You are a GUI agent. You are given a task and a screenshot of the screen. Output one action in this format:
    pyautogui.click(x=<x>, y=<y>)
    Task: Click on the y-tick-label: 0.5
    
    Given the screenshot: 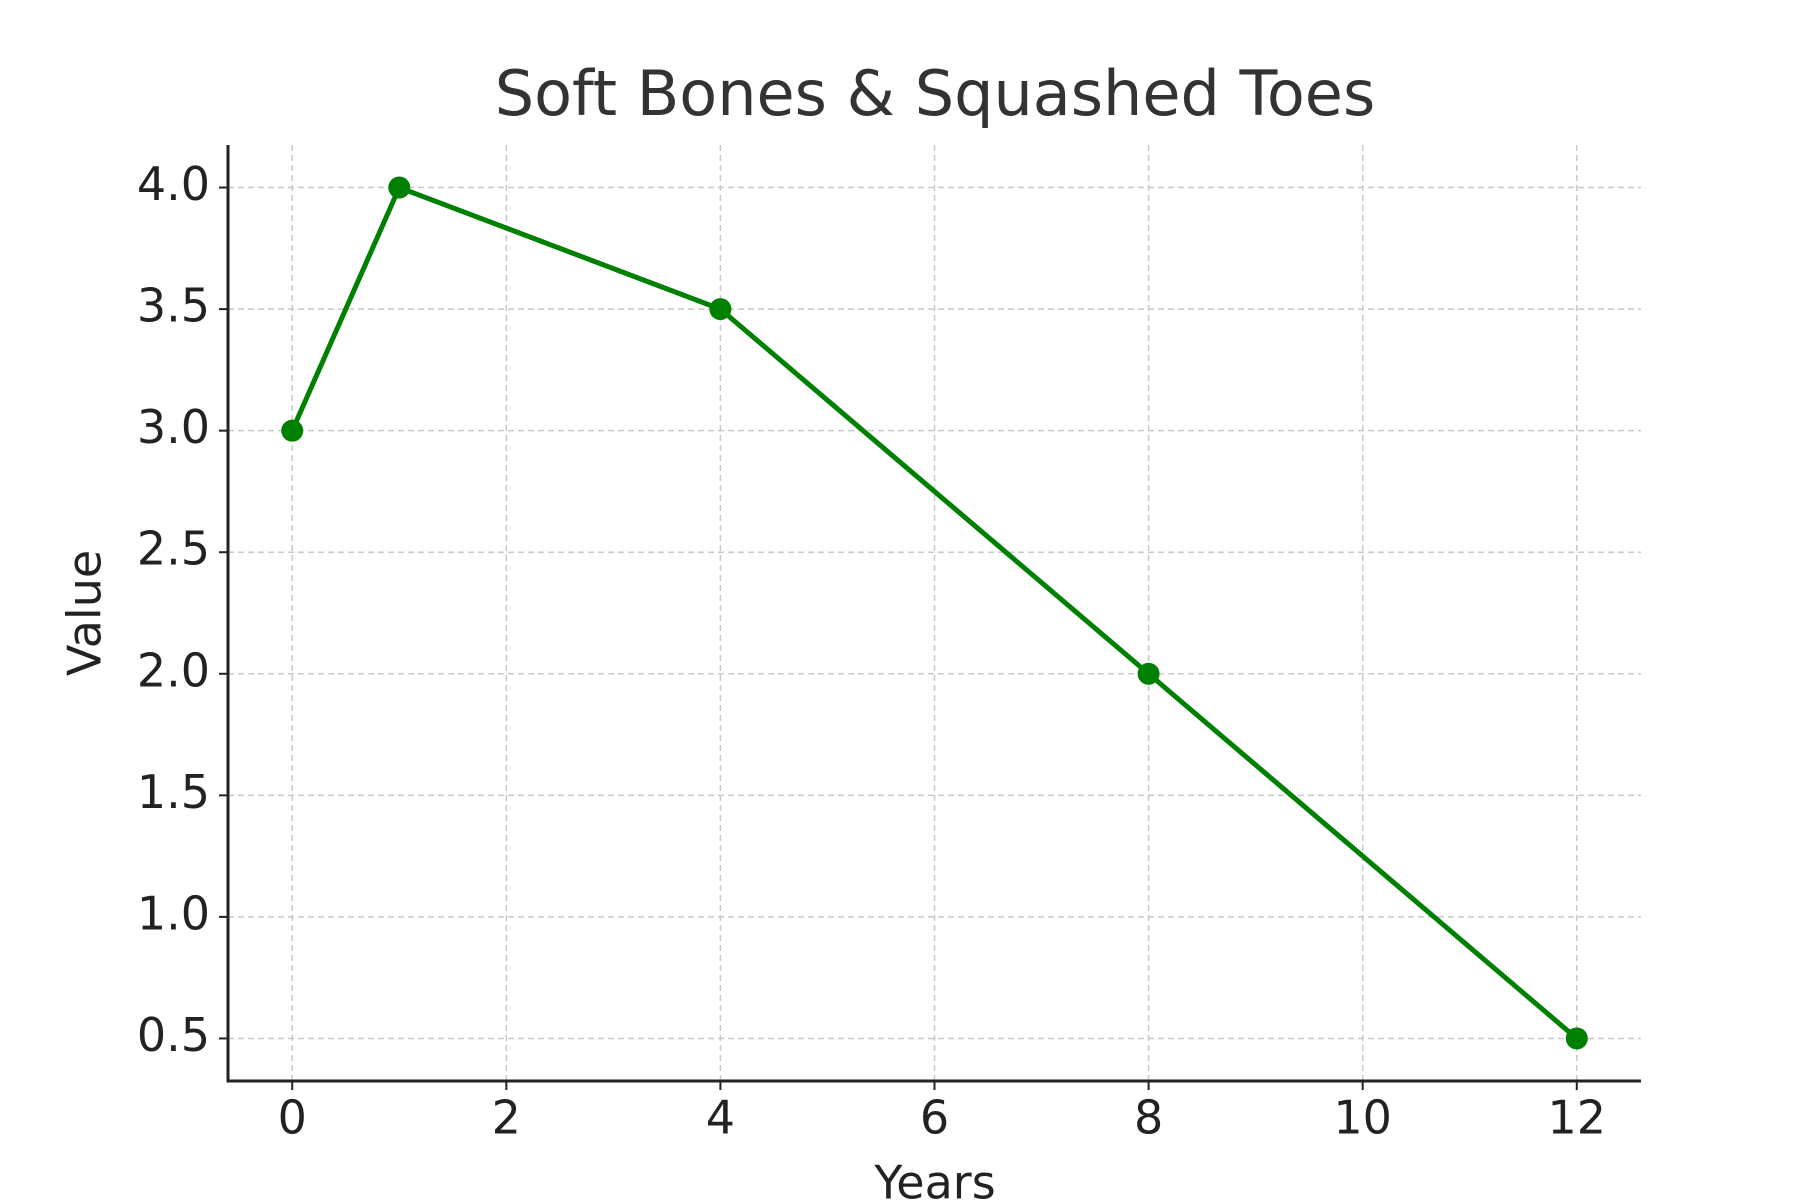 What is the action you would take?
    pyautogui.click(x=173, y=1035)
    